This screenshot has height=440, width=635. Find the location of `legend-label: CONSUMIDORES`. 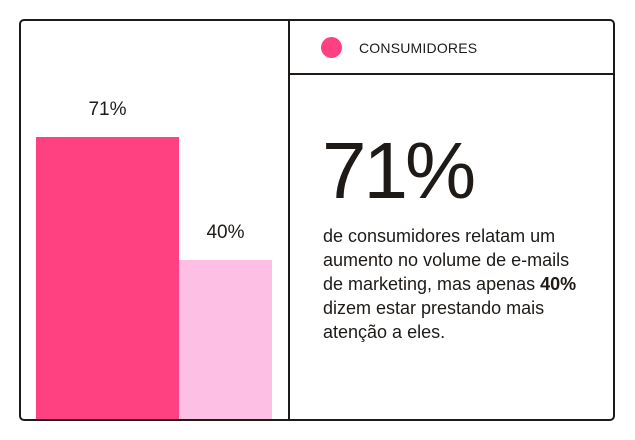

legend-label: CONSUMIDORES is located at coordinates (418, 47).